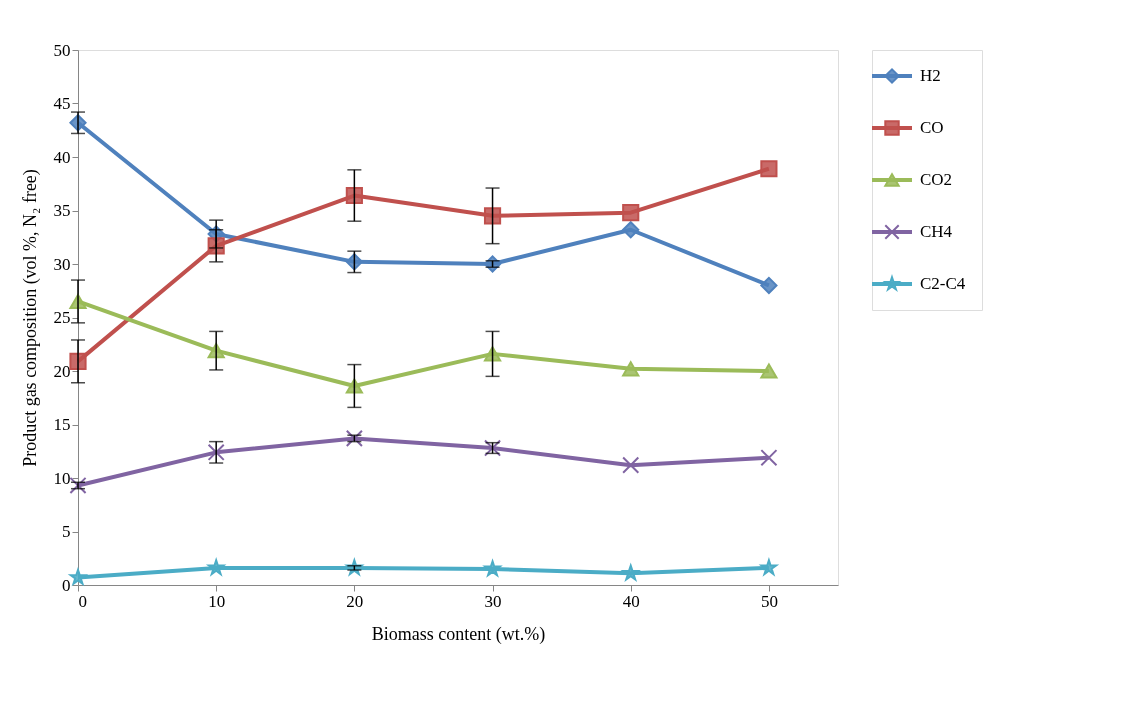  What do you see at coordinates (936, 231) in the screenshot?
I see `legend-label: CH4` at bounding box center [936, 231].